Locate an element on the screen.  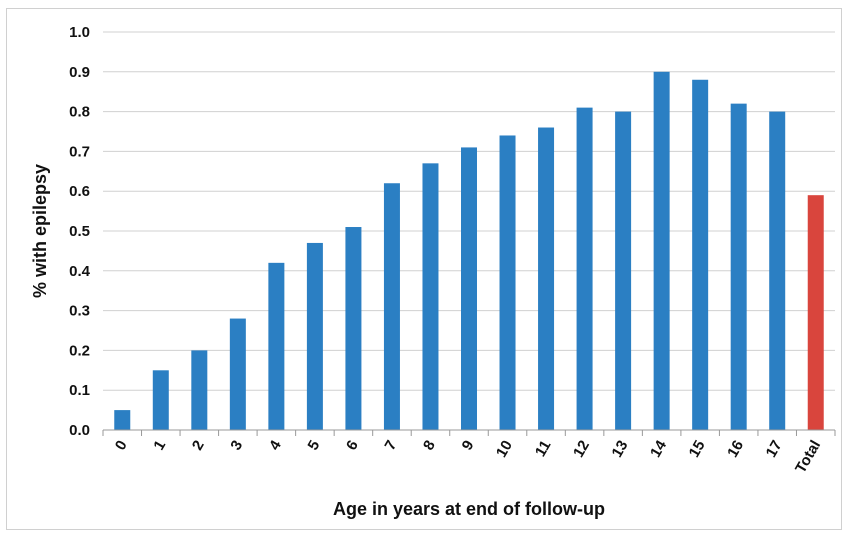
x-tick-label: 16 is located at coordinates (735, 449).